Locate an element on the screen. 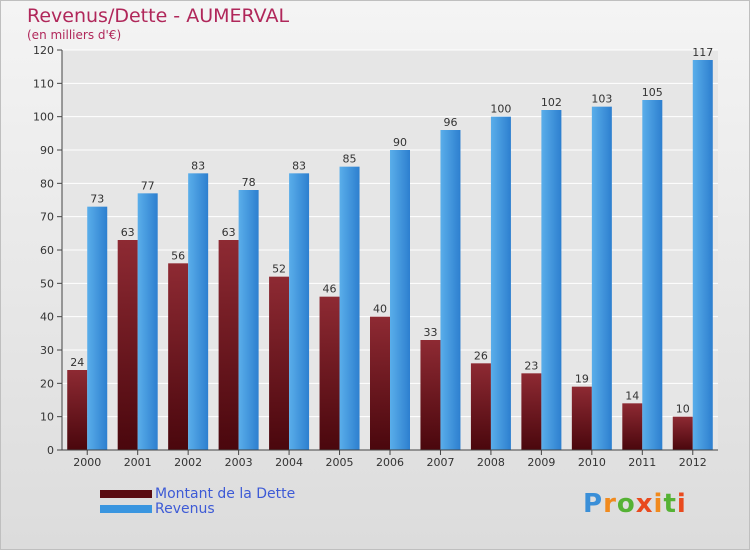  y-tick-label: 40 is located at coordinates (47, 317).